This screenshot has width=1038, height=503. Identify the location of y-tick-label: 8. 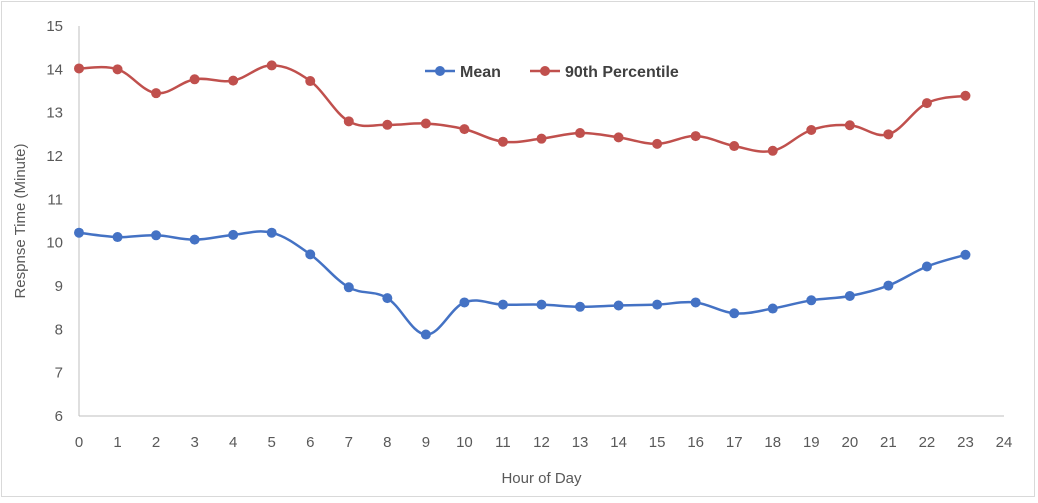
(59, 329).